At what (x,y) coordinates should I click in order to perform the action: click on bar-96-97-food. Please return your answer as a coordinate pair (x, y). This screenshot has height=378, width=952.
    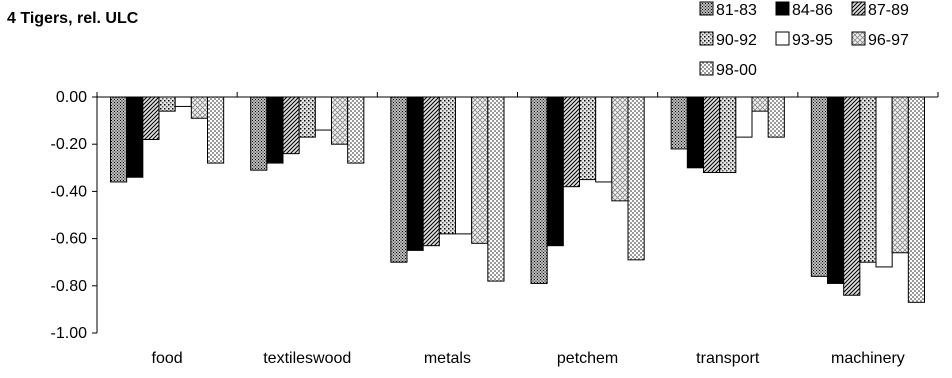
    Looking at the image, I should click on (199, 107).